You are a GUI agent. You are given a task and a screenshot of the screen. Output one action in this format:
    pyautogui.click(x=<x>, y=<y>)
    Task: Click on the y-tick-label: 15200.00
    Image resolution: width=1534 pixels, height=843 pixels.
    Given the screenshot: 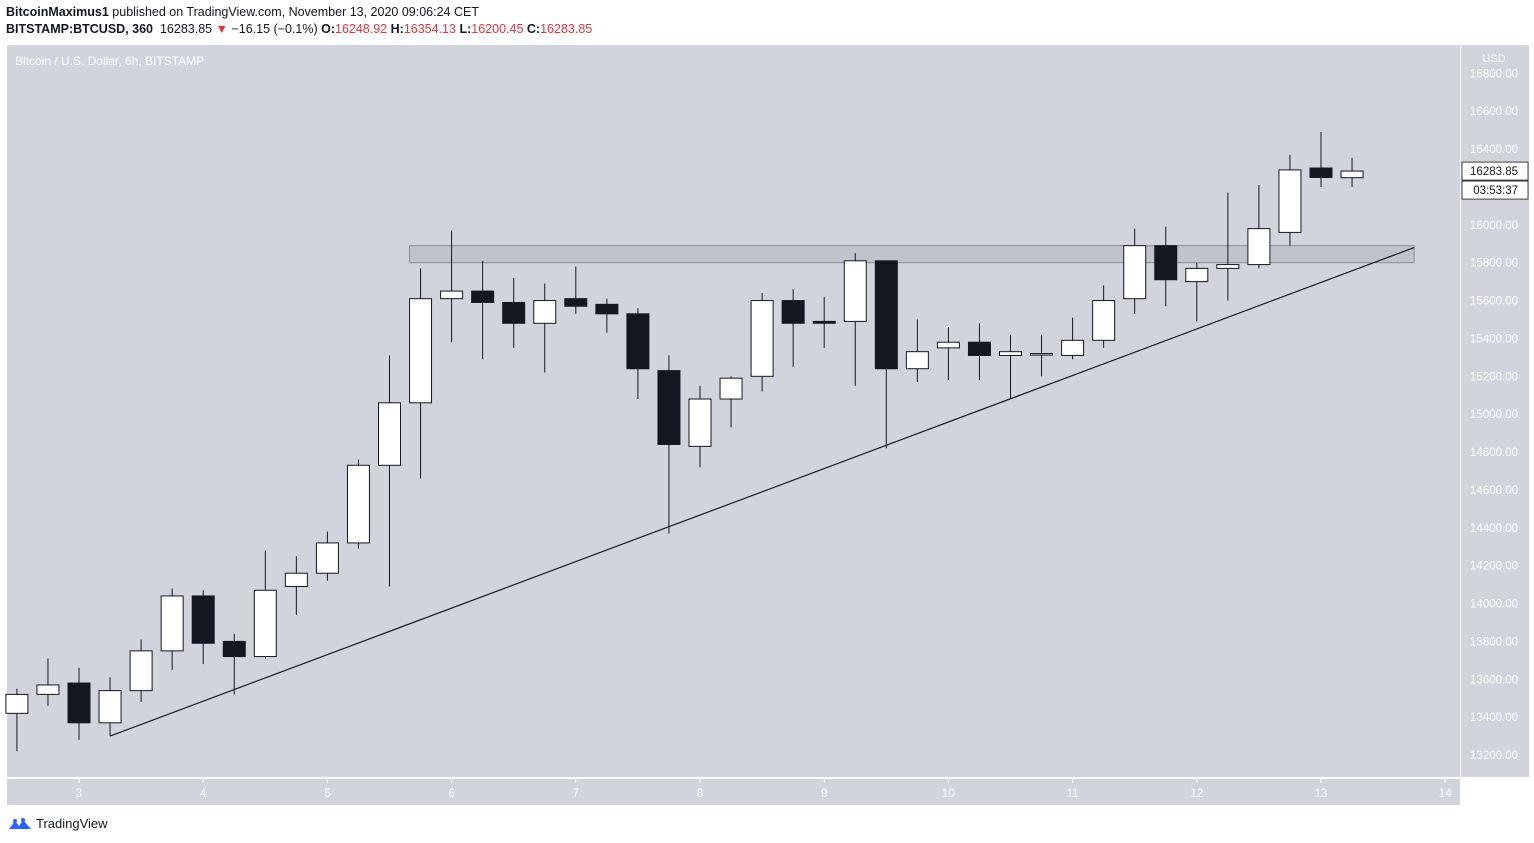 What is the action you would take?
    pyautogui.click(x=1494, y=377)
    